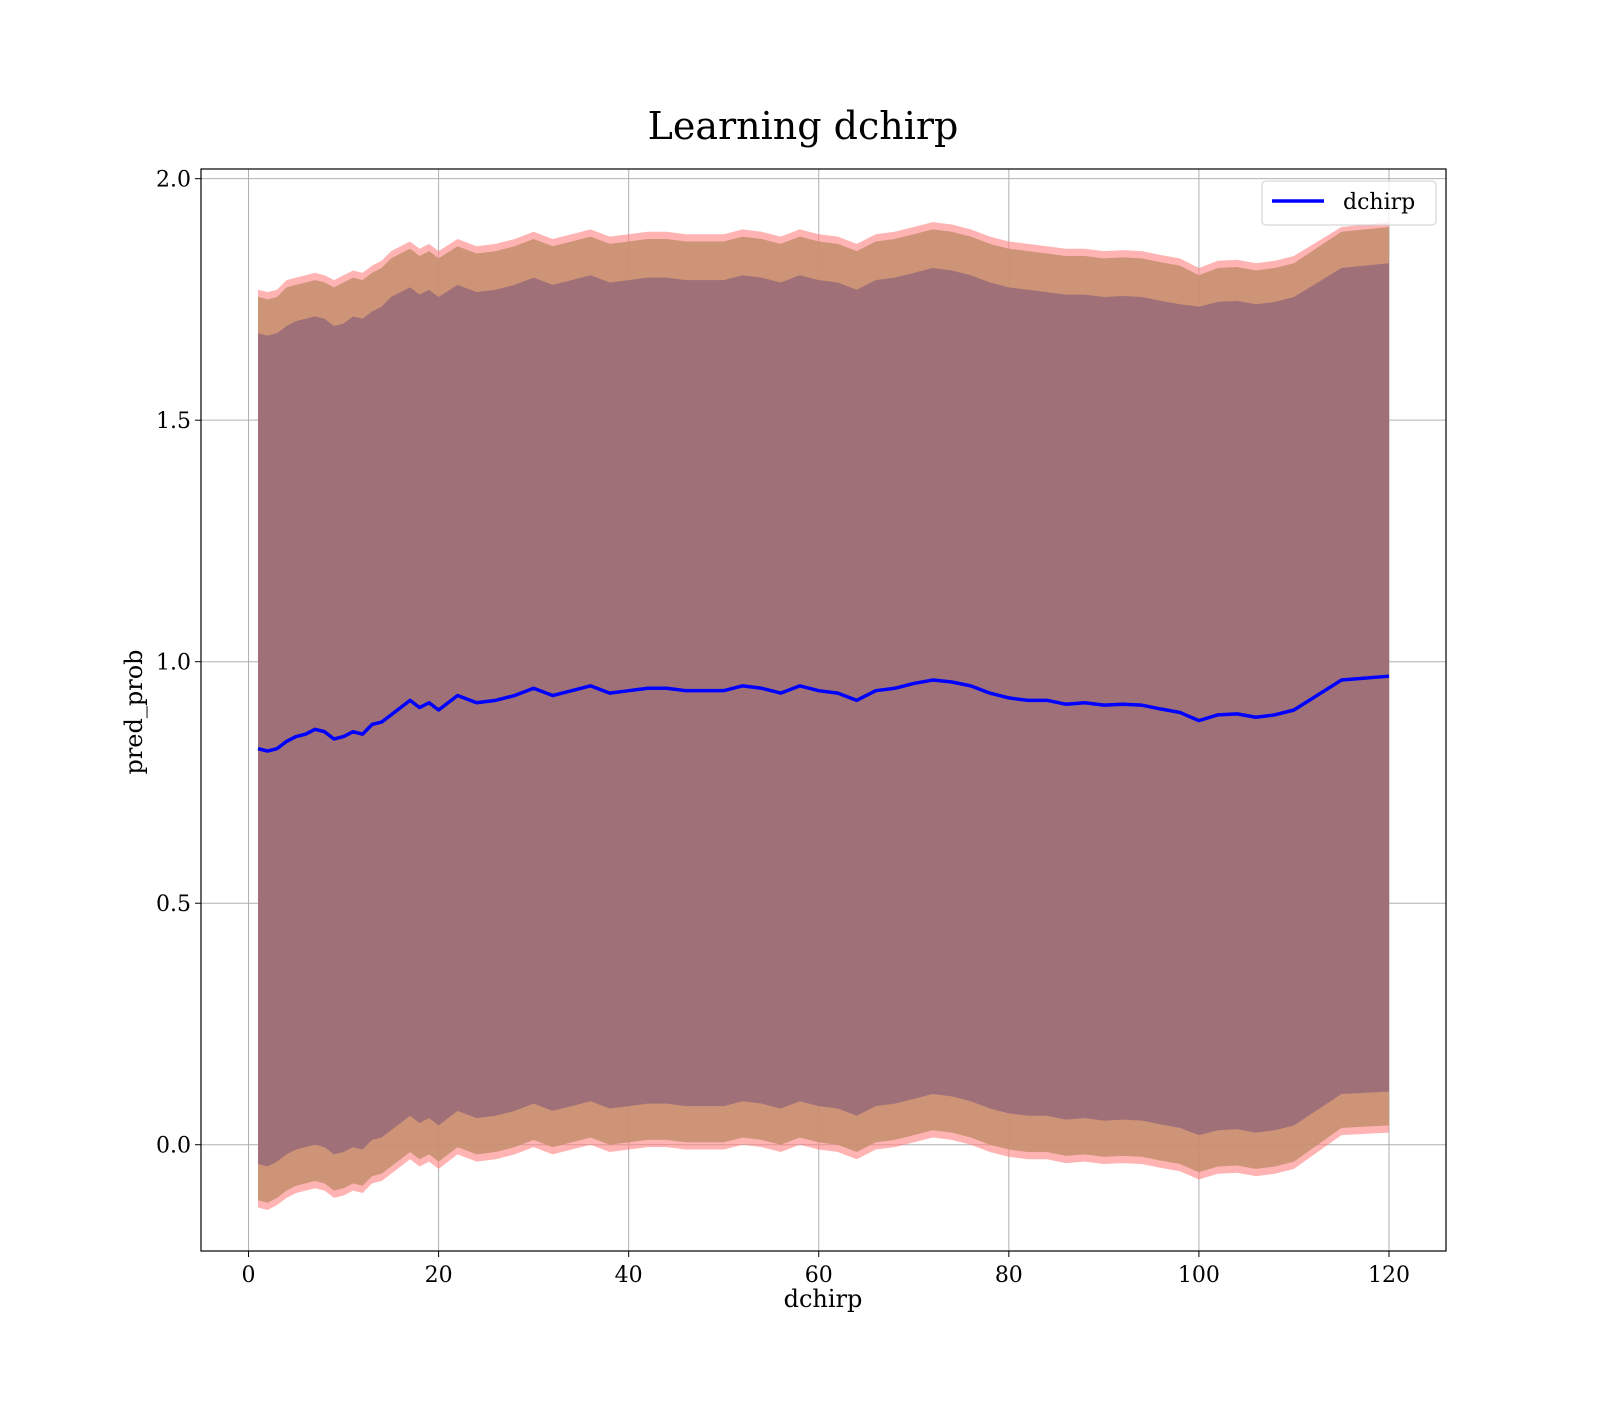 This screenshot has height=1404, width=1600. What do you see at coordinates (173, 1146) in the screenshot?
I see `y-tick-label: 0.0` at bounding box center [173, 1146].